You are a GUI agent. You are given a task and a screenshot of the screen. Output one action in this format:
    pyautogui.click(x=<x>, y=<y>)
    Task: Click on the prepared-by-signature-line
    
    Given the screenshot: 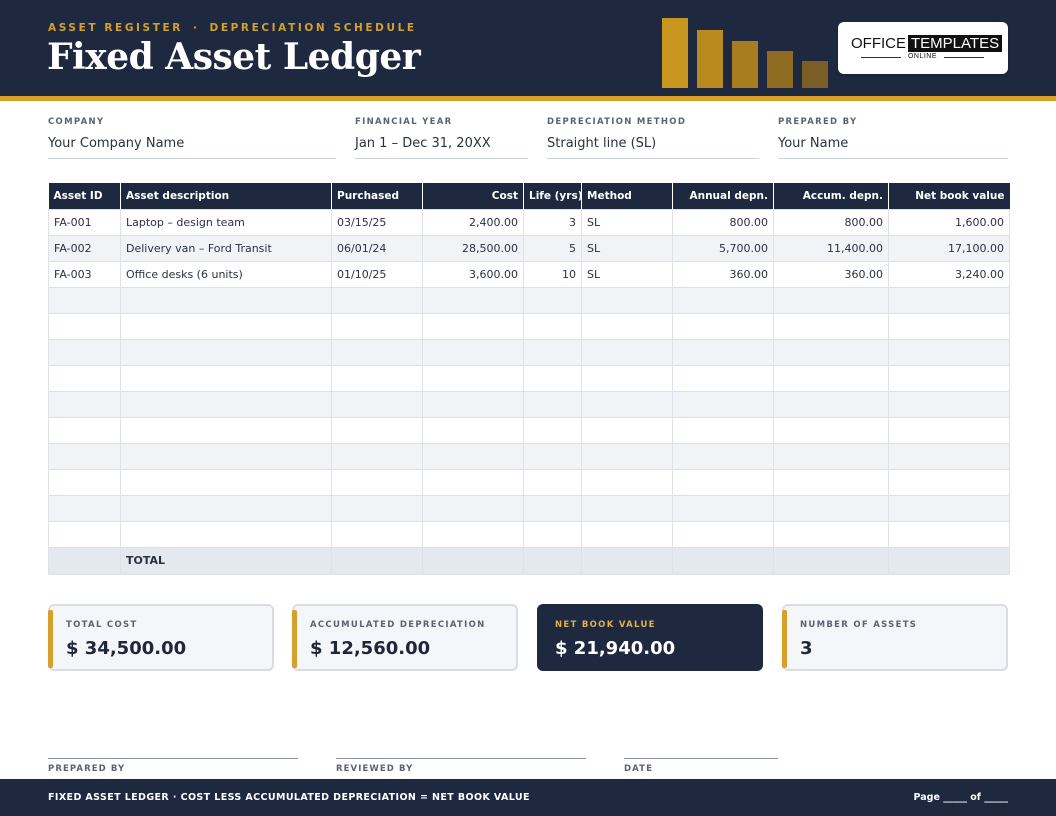 What is the action you would take?
    pyautogui.click(x=173, y=758)
    